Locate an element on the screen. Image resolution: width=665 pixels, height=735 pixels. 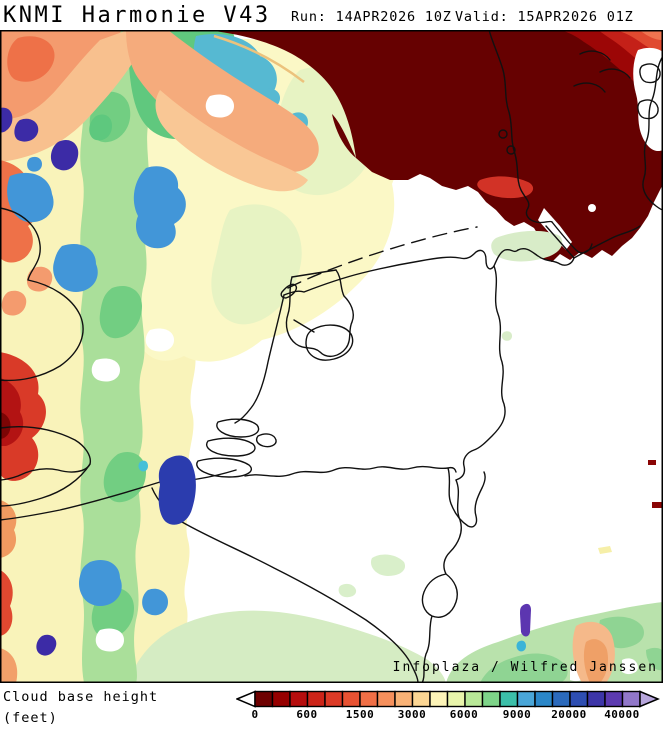
texel-island is located at coordinates (289, 291).